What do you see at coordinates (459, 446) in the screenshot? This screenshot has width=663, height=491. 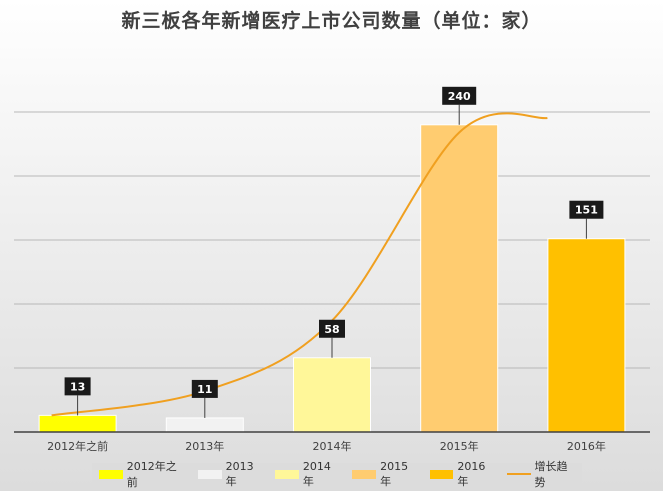 I see `x-tick-label: 2015年` at bounding box center [459, 446].